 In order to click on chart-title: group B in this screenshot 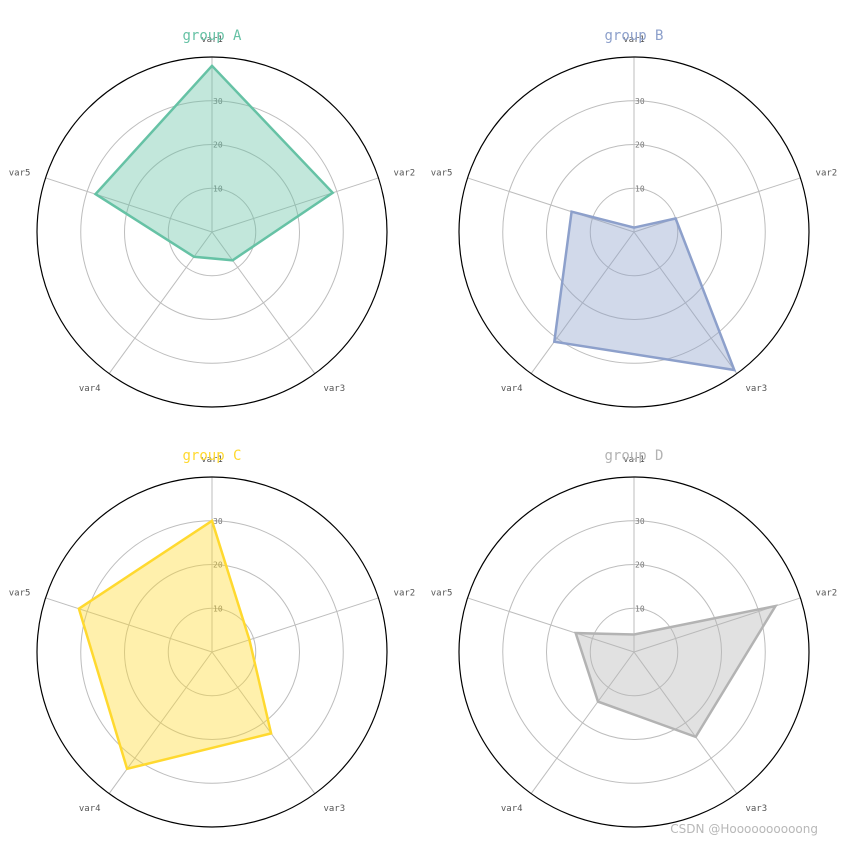, I will do `click(633, 36)`.